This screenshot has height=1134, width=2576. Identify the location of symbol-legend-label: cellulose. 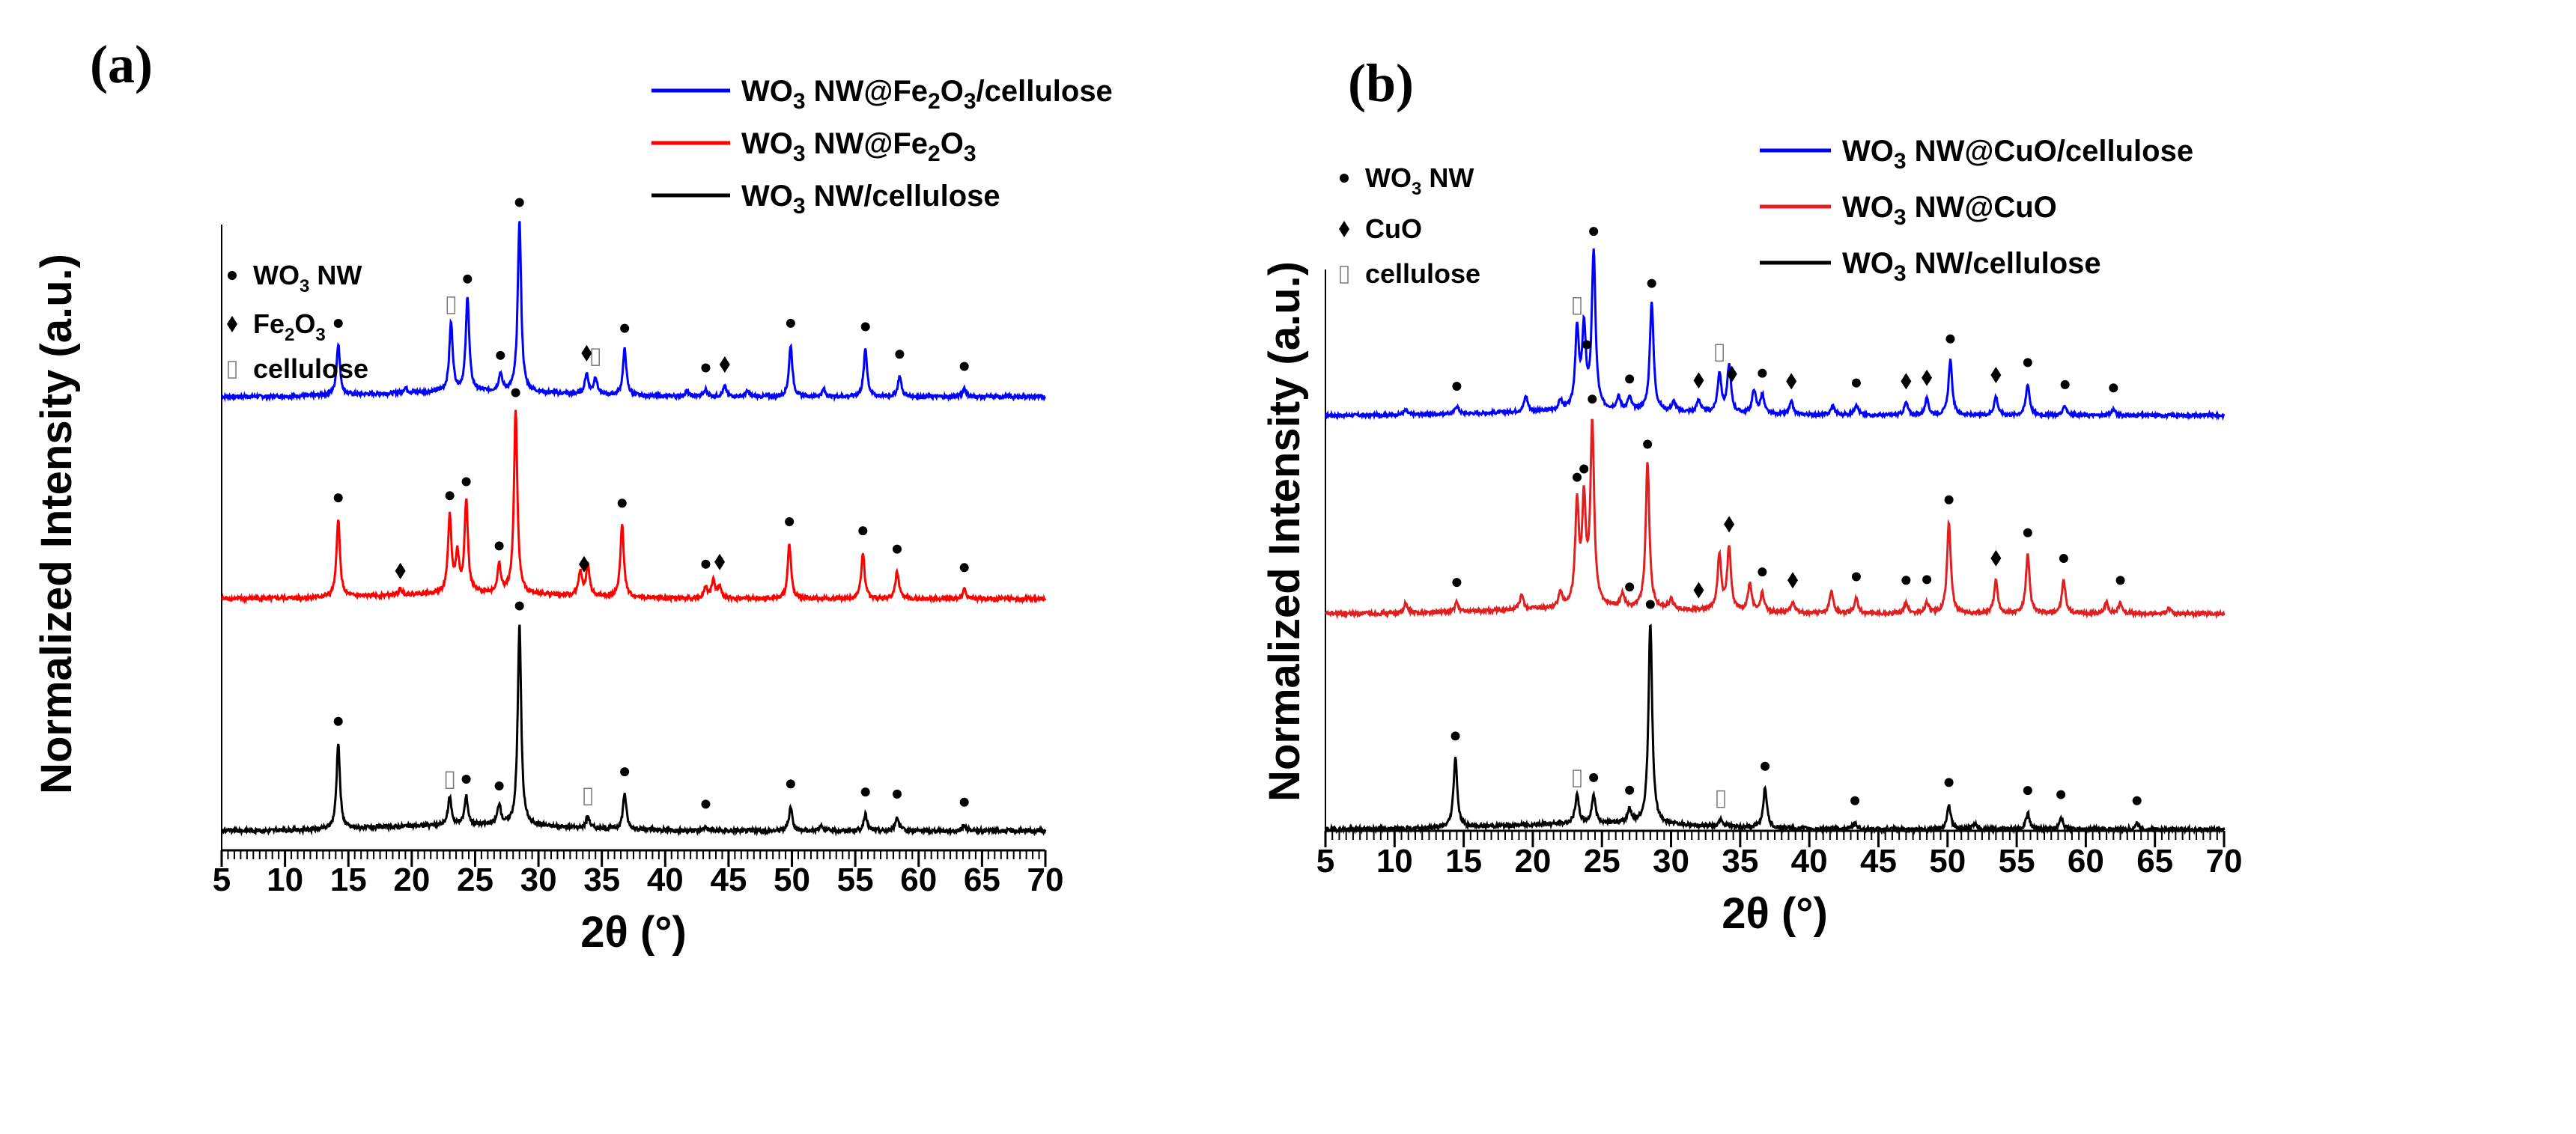
(310, 368).